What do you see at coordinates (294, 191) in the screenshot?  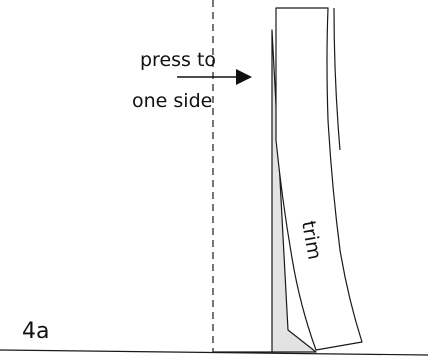 I see `seam-allowance-wedge` at bounding box center [294, 191].